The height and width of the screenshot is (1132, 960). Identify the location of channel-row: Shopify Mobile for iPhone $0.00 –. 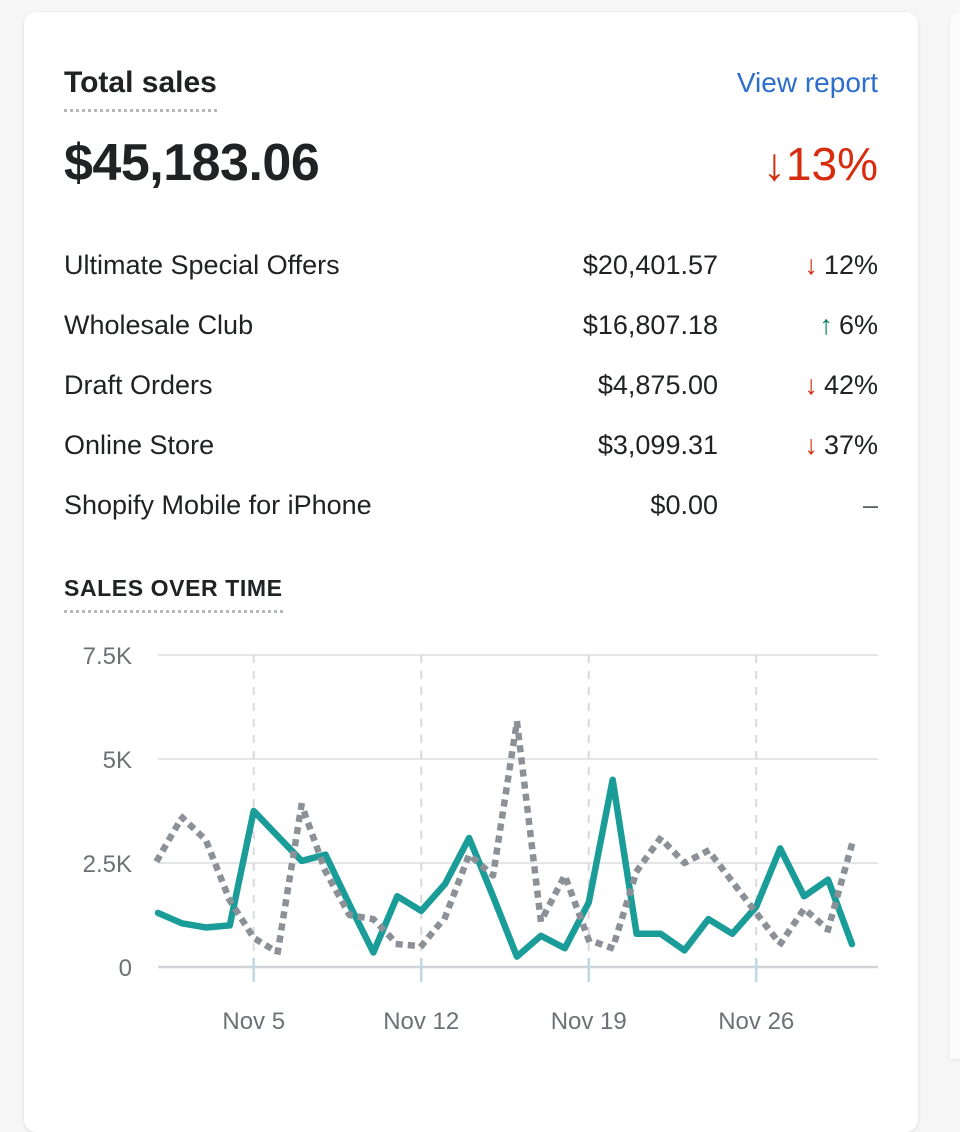
(471, 505).